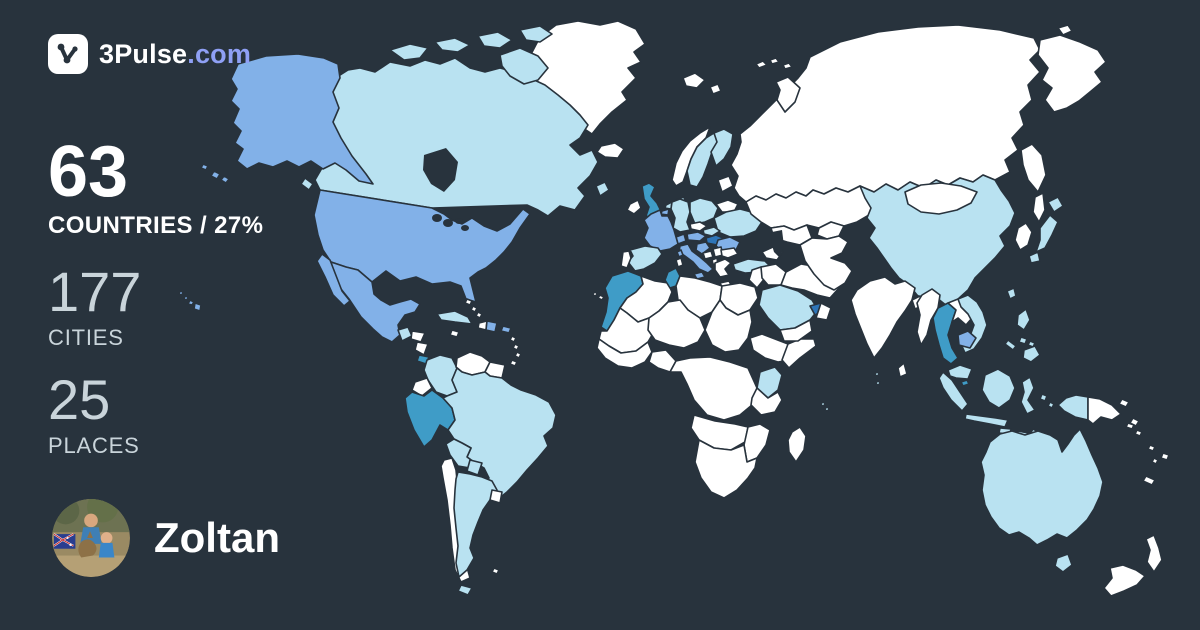 The height and width of the screenshot is (630, 1200). Describe the element at coordinates (491, 326) in the screenshot. I see `country-dominican-republic` at that location.